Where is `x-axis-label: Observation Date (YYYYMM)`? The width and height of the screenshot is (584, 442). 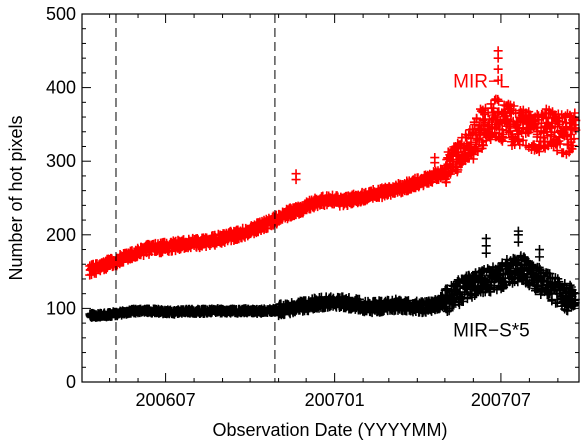 x-axis-label: Observation Date (YYYYMM) is located at coordinates (329, 430).